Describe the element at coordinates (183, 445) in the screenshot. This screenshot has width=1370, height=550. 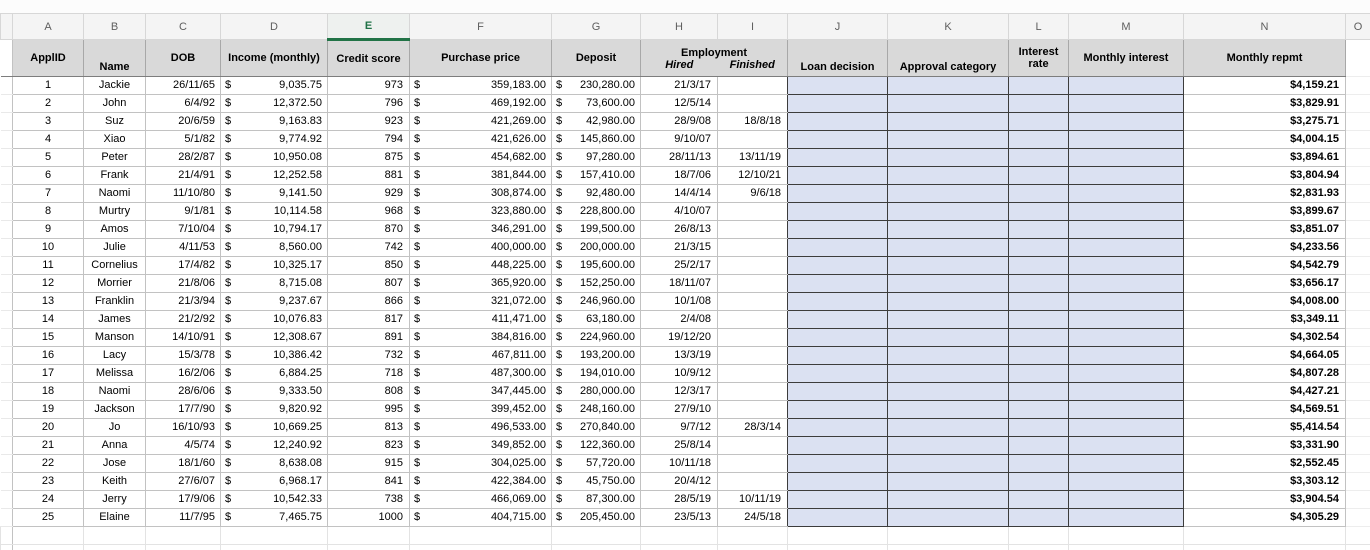
I see `cell-dob: 4/5/74` at that location.